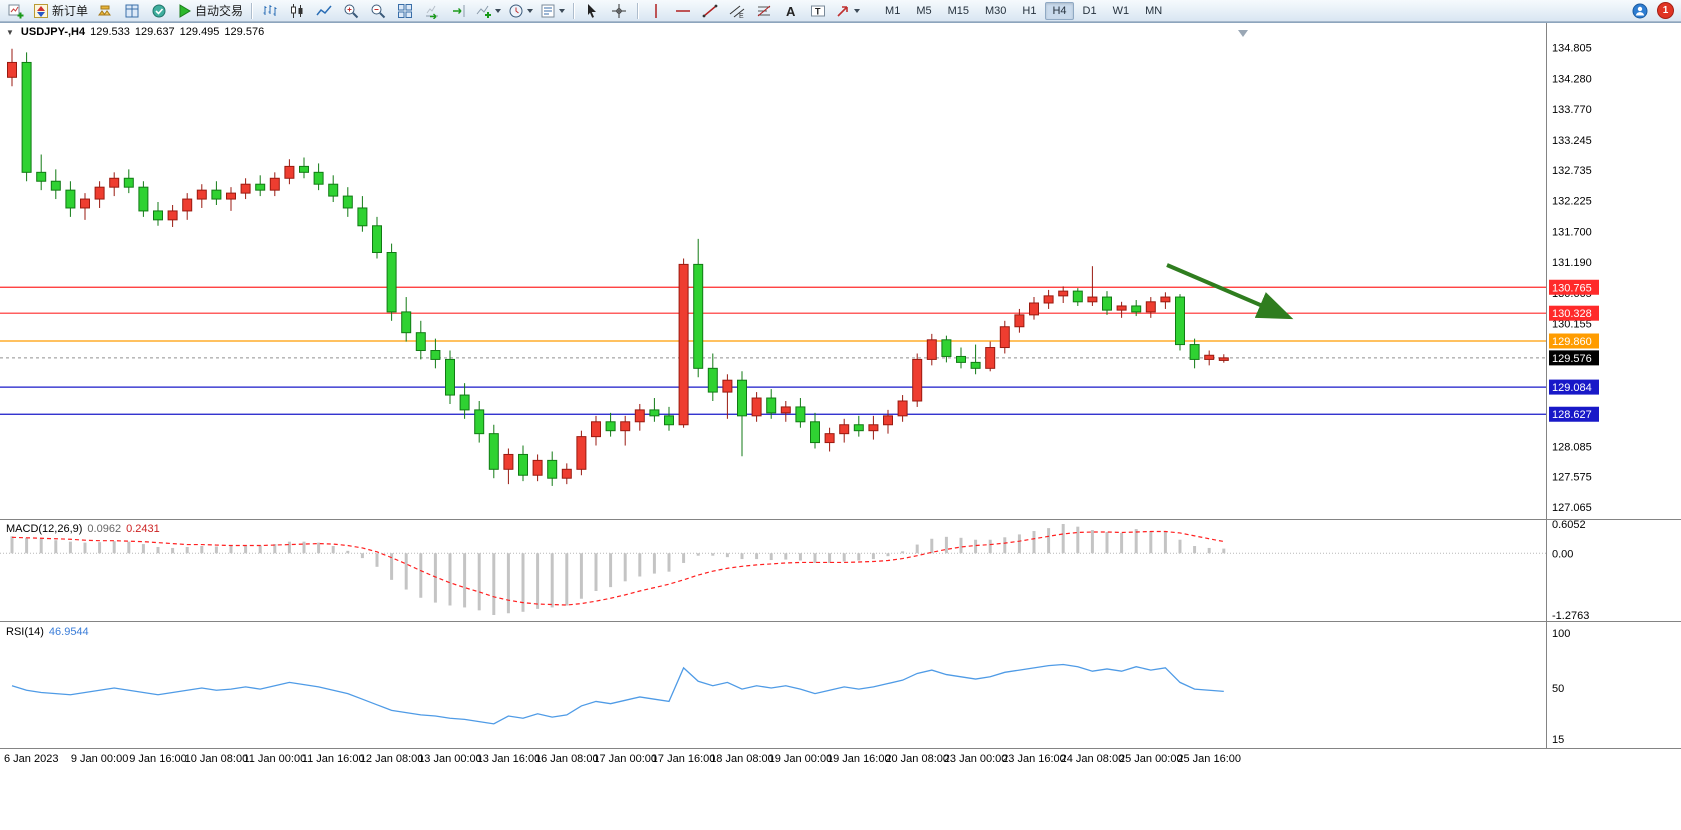 This screenshot has width=1681, height=830. Describe the element at coordinates (1640, 11) in the screenshot. I see `community-button` at that location.